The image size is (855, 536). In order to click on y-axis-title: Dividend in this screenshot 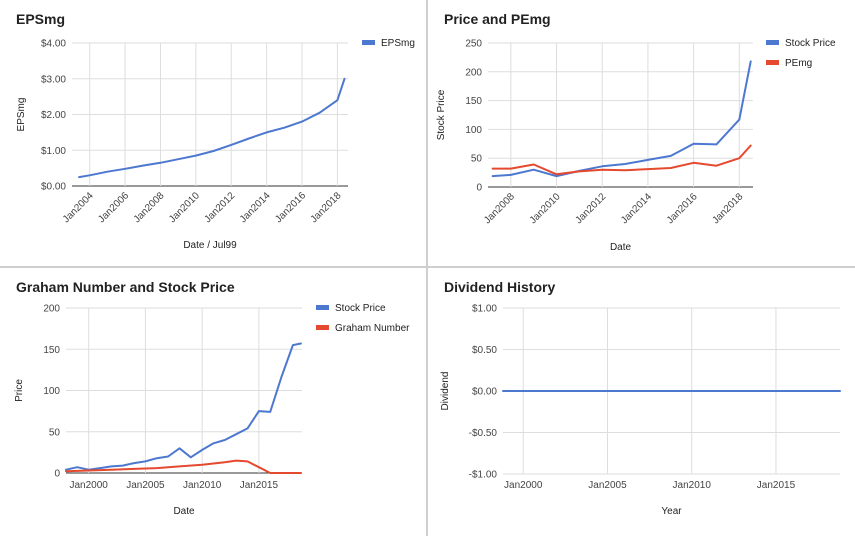, I will do `click(445, 391)`.